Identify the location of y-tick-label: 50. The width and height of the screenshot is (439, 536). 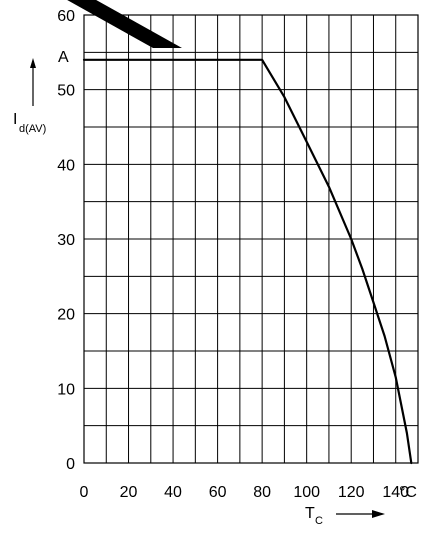
(66, 91).